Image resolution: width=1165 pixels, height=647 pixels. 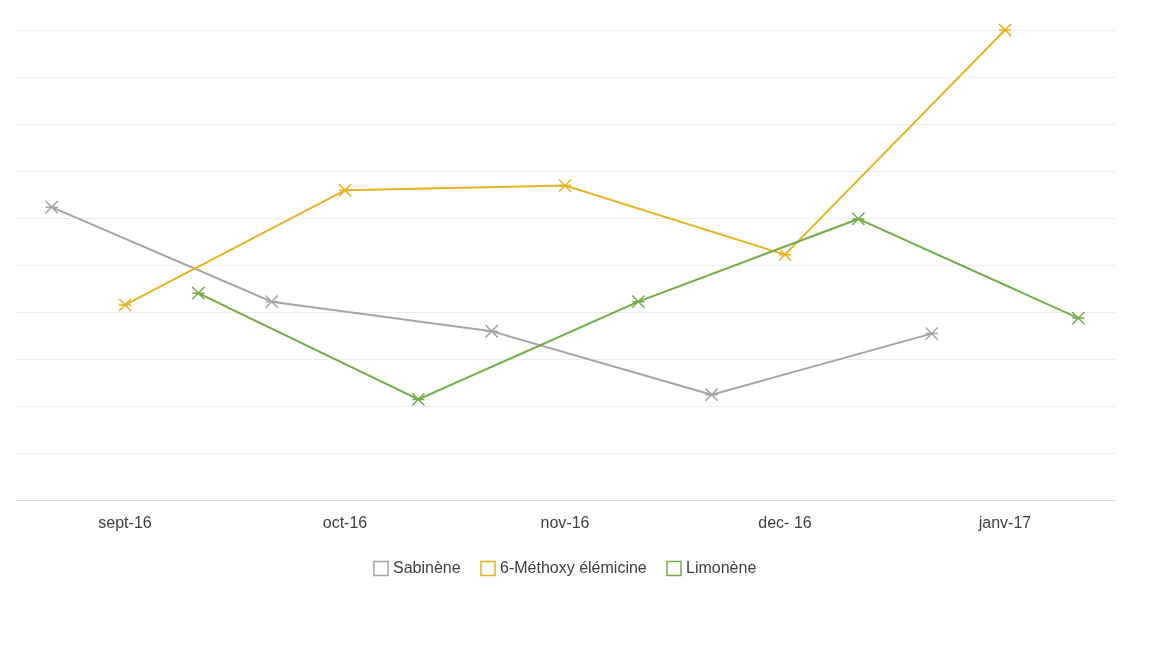 I want to click on legend-label: Sabinène, so click(x=427, y=568).